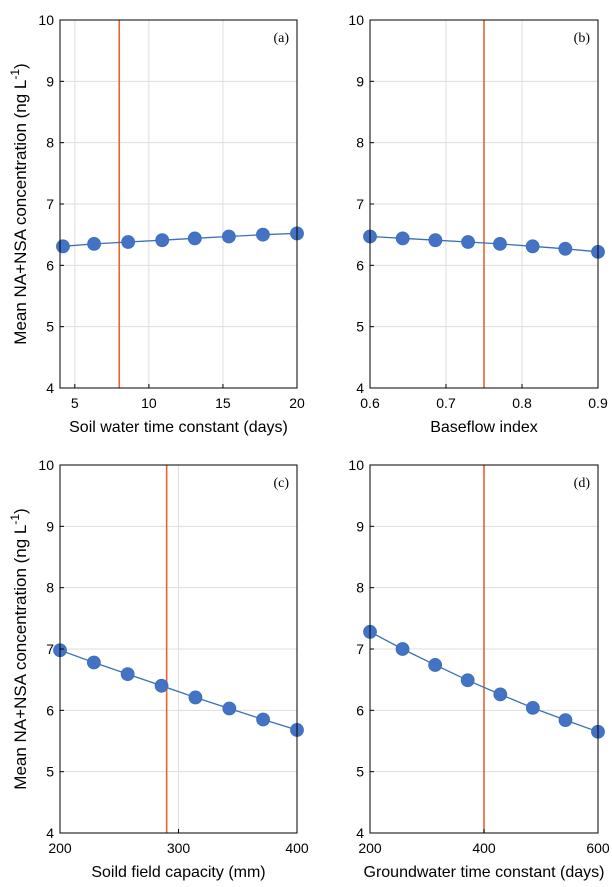 The height and width of the screenshot is (887, 612). What do you see at coordinates (598, 403) in the screenshot?
I see `x-tick-label: 0.9` at bounding box center [598, 403].